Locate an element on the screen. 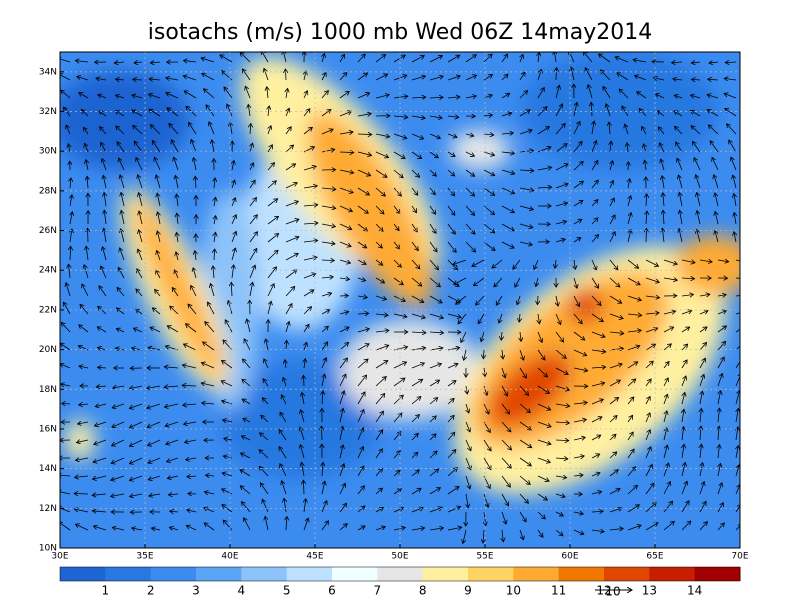  longitude-label: 55E is located at coordinates (484, 557).